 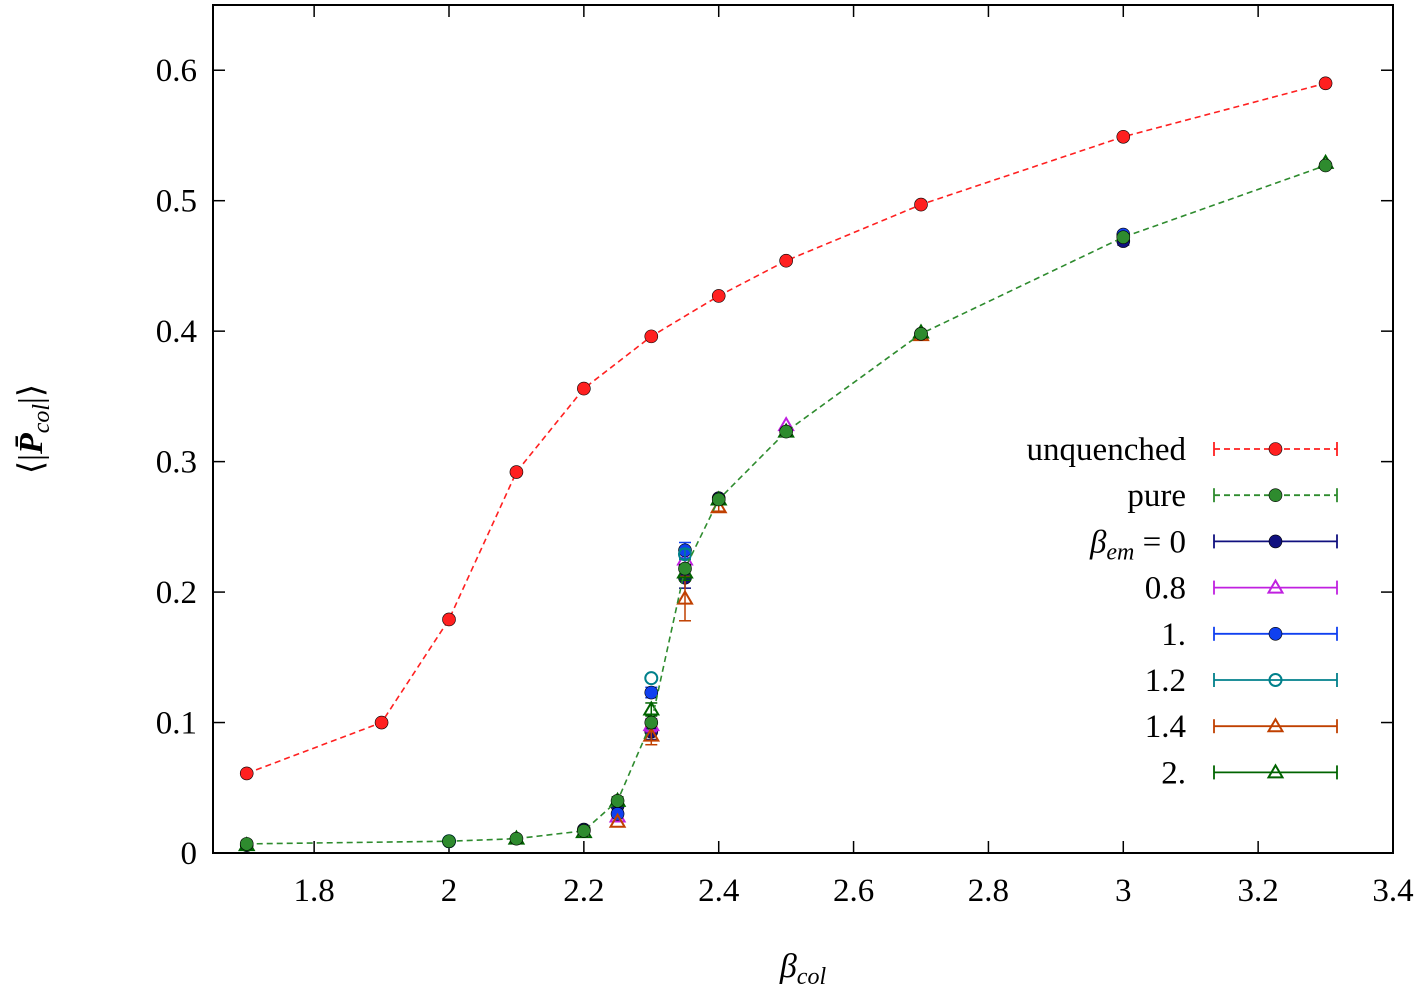 What do you see at coordinates (1173, 635) in the screenshot?
I see `legend-label: 1.` at bounding box center [1173, 635].